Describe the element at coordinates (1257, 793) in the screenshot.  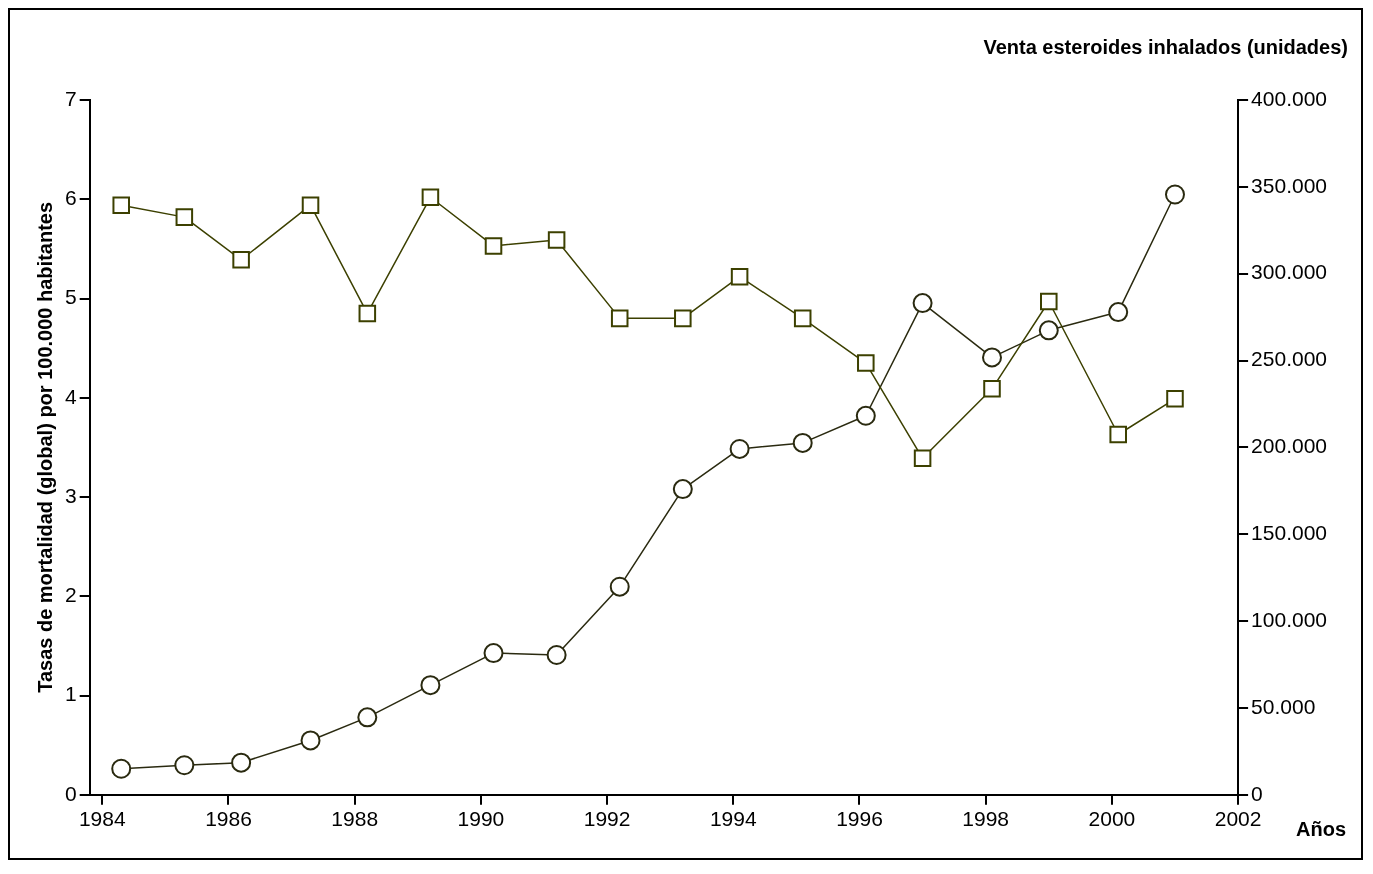
I see `y2-tick-label: 0` at that location.